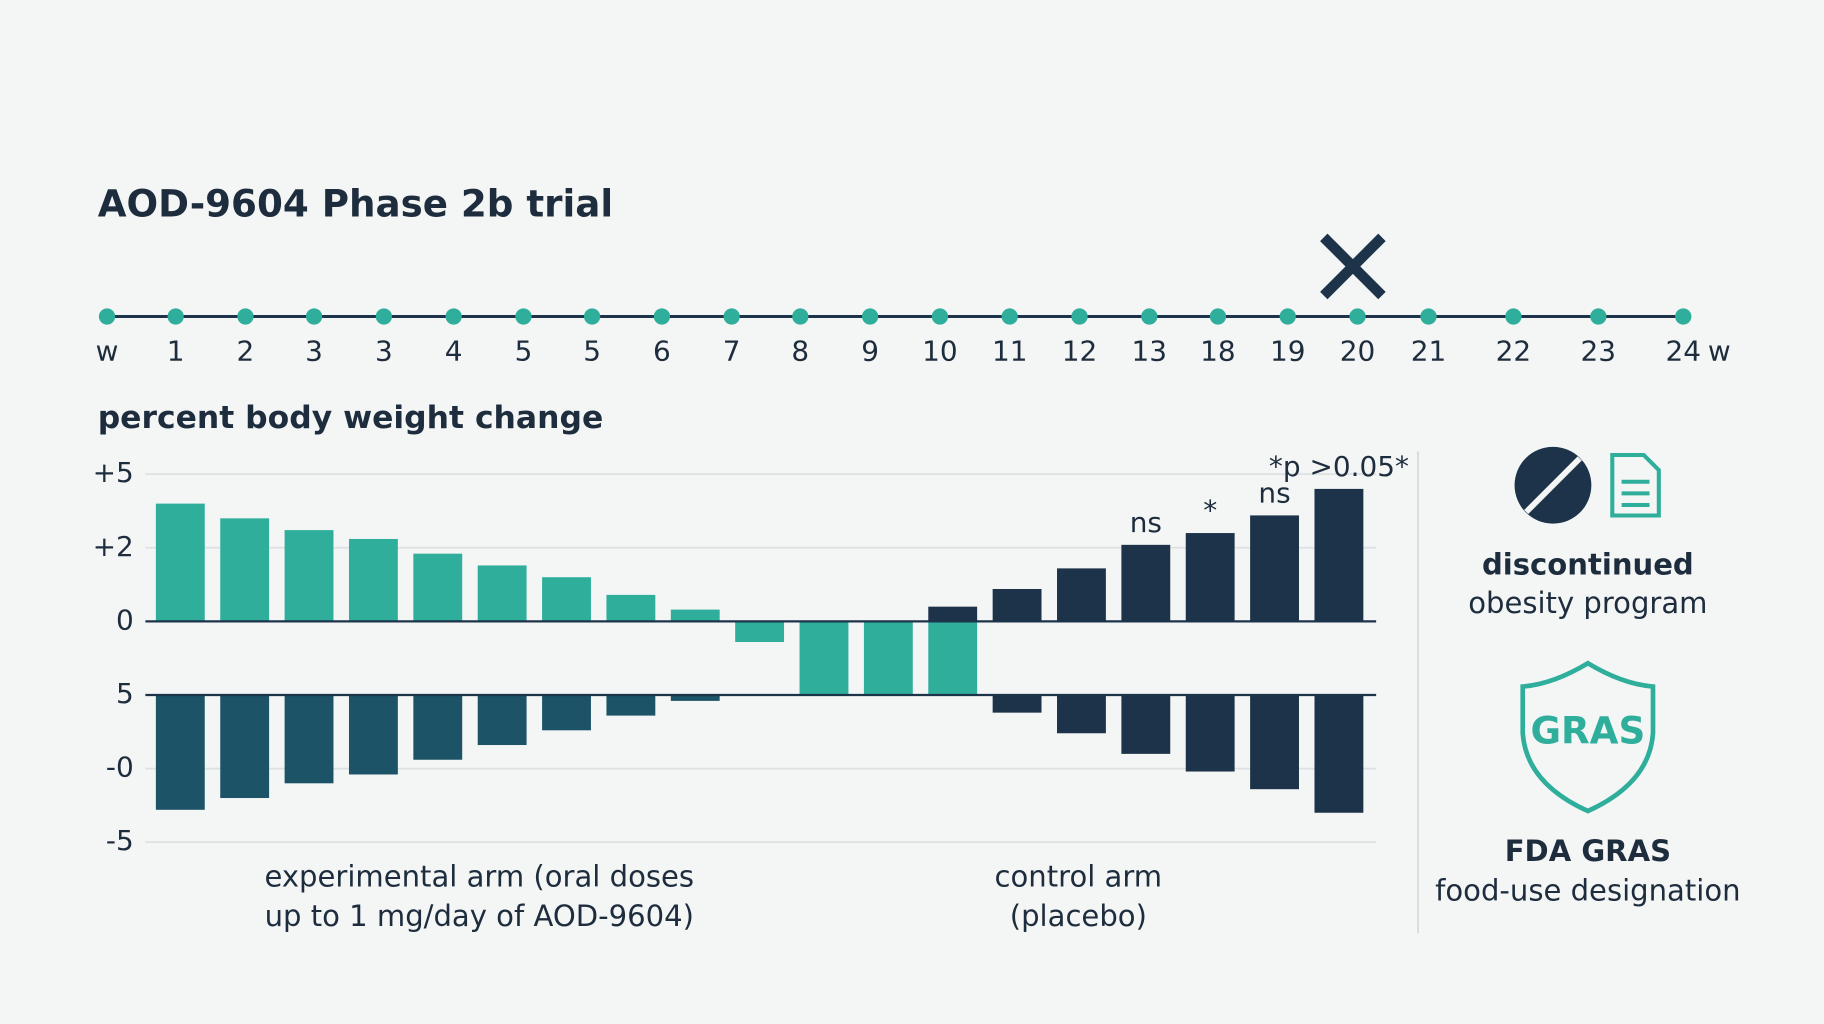 The width and height of the screenshot is (1824, 1024). I want to click on timeline-unit: w, so click(1719, 351).